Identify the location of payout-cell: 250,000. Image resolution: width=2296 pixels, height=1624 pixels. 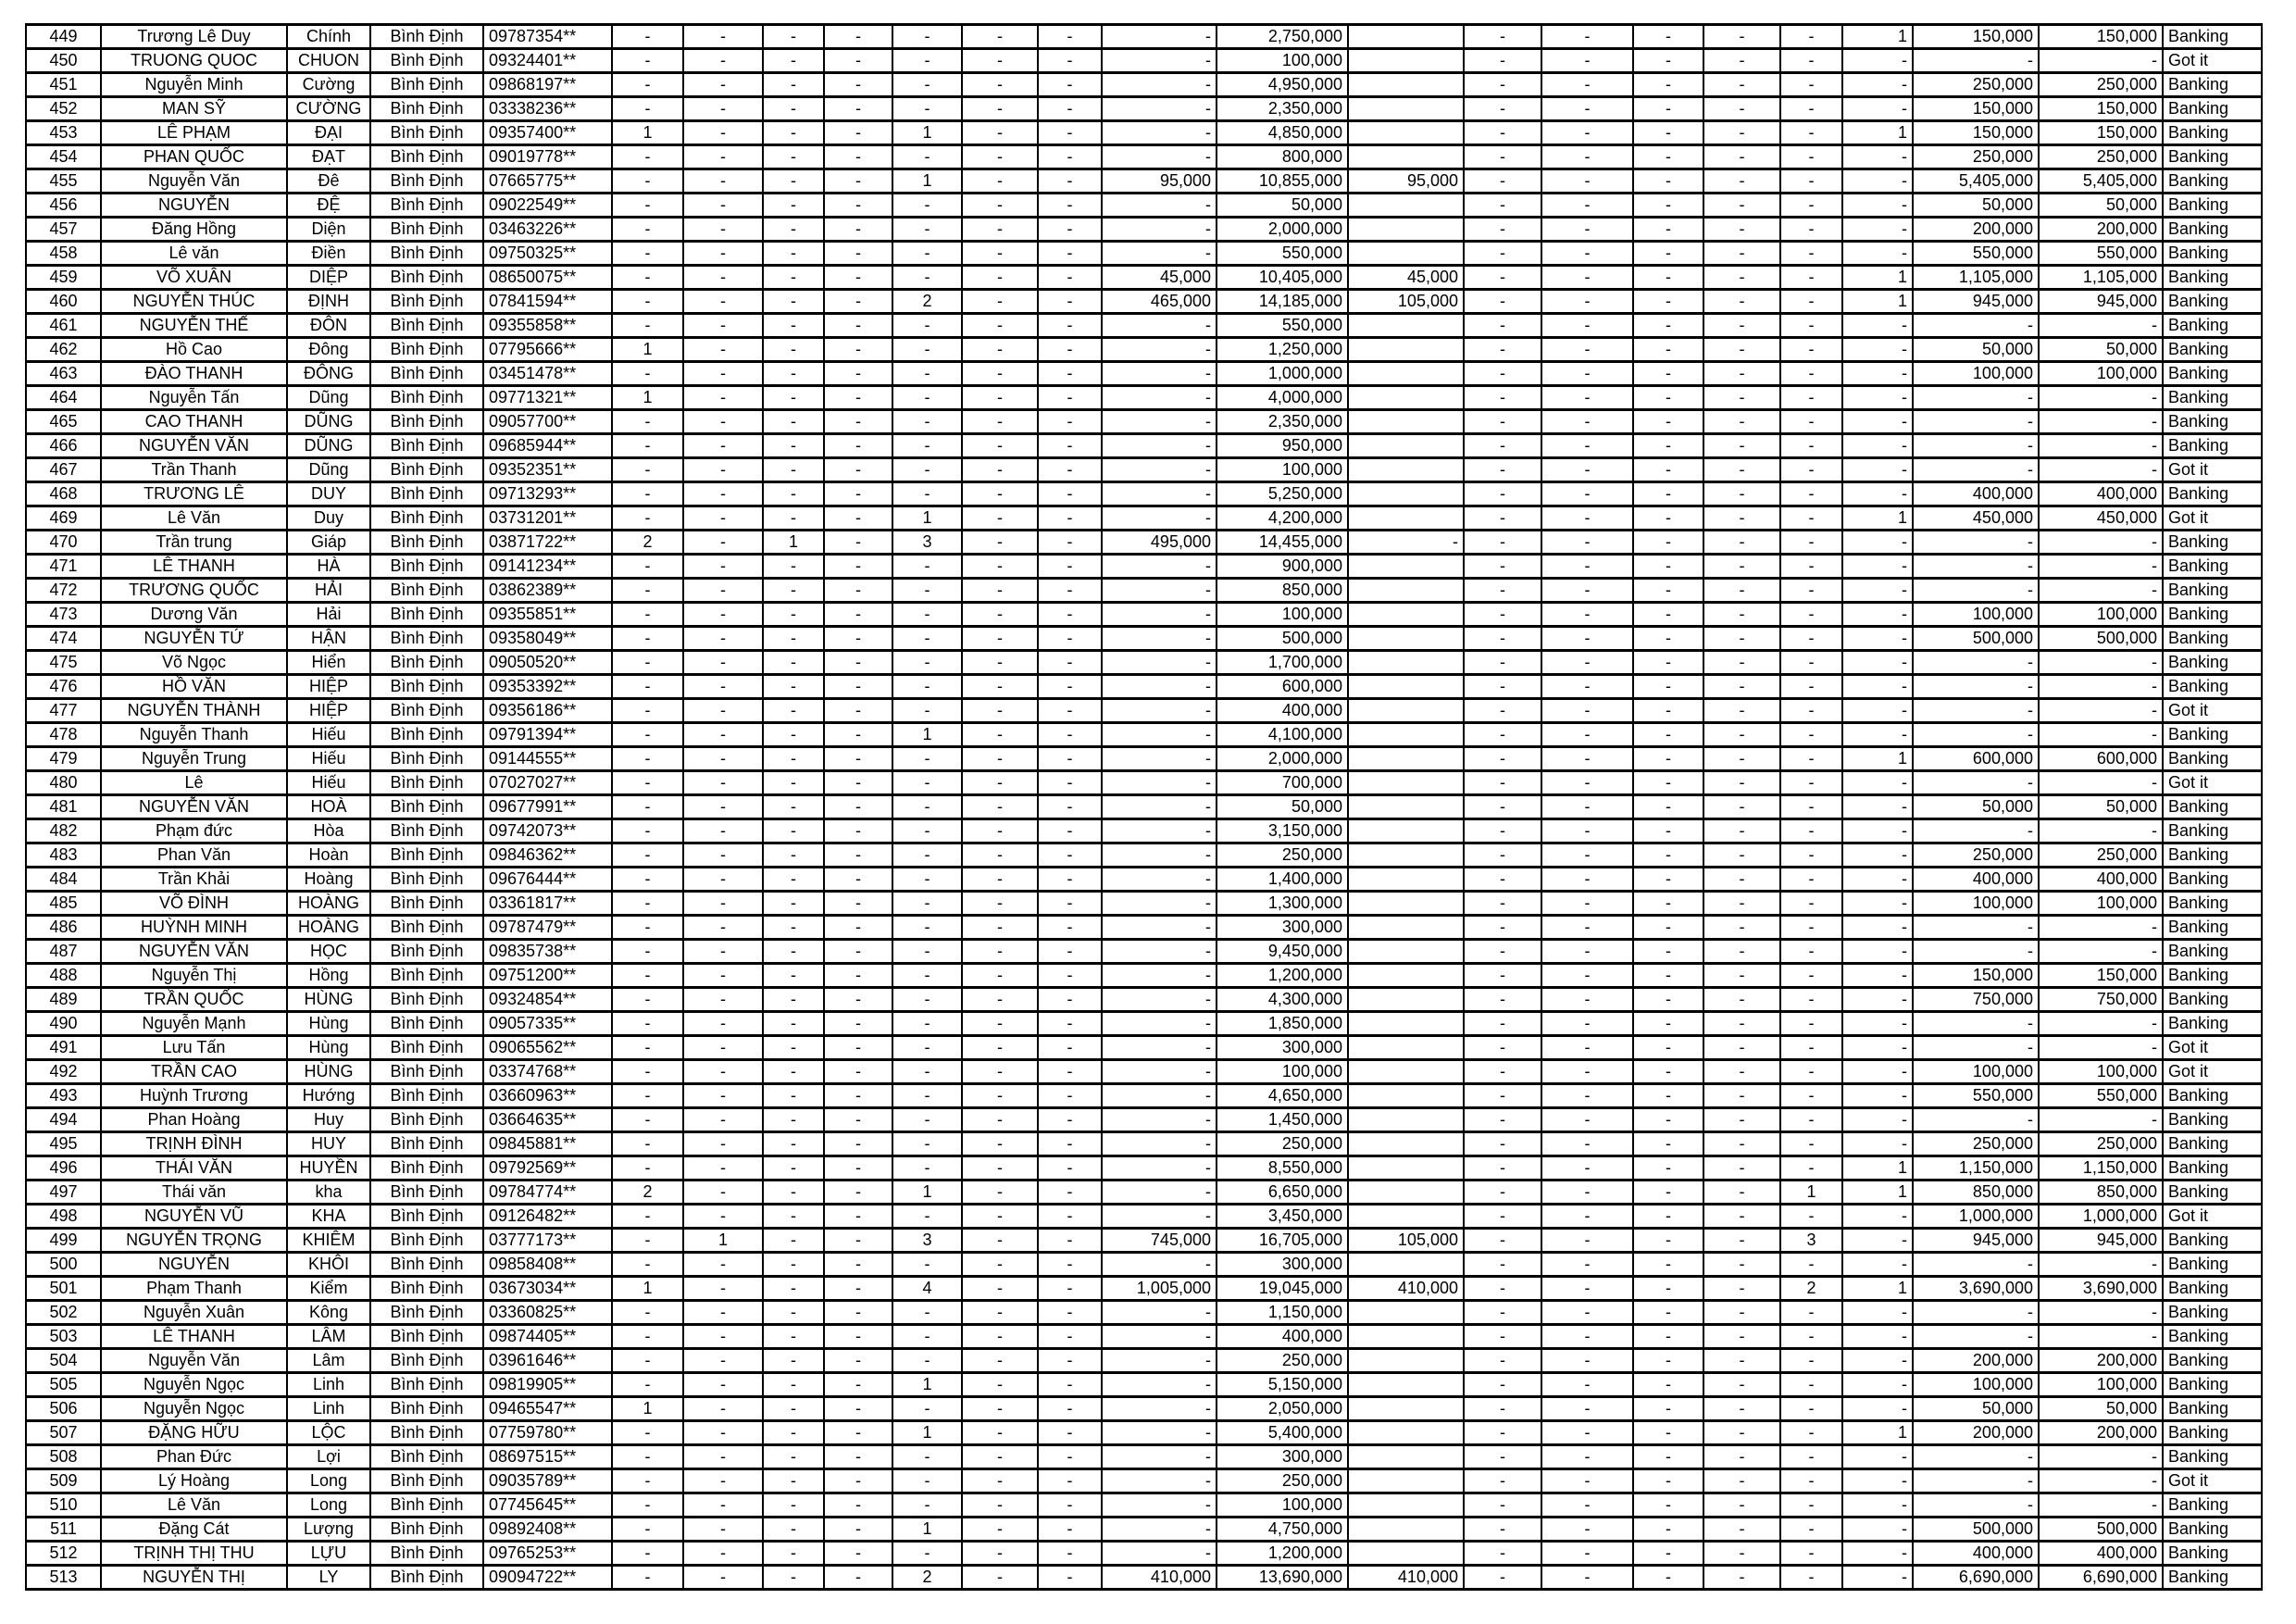
(1976, 157).